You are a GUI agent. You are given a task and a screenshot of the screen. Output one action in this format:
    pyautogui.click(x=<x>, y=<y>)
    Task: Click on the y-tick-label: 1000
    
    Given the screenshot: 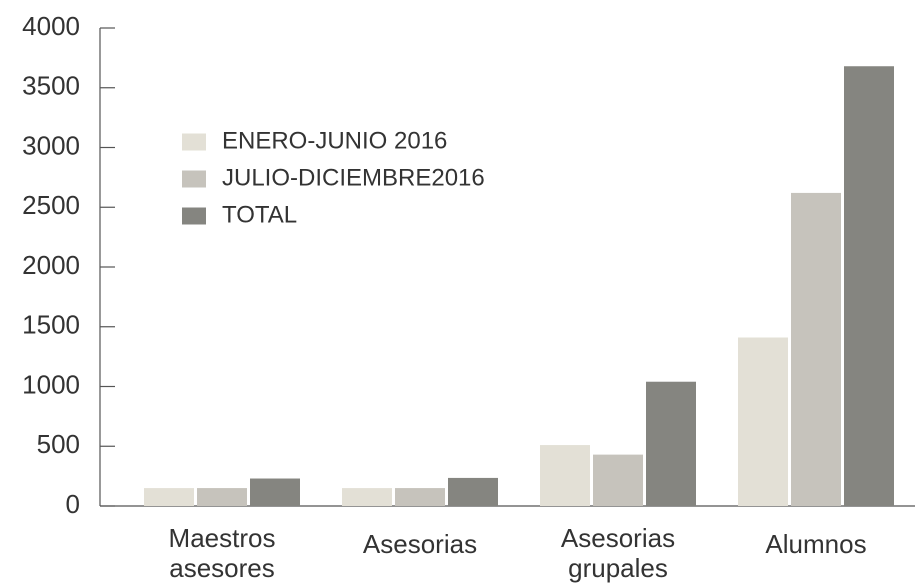 What is the action you would take?
    pyautogui.click(x=51, y=384)
    